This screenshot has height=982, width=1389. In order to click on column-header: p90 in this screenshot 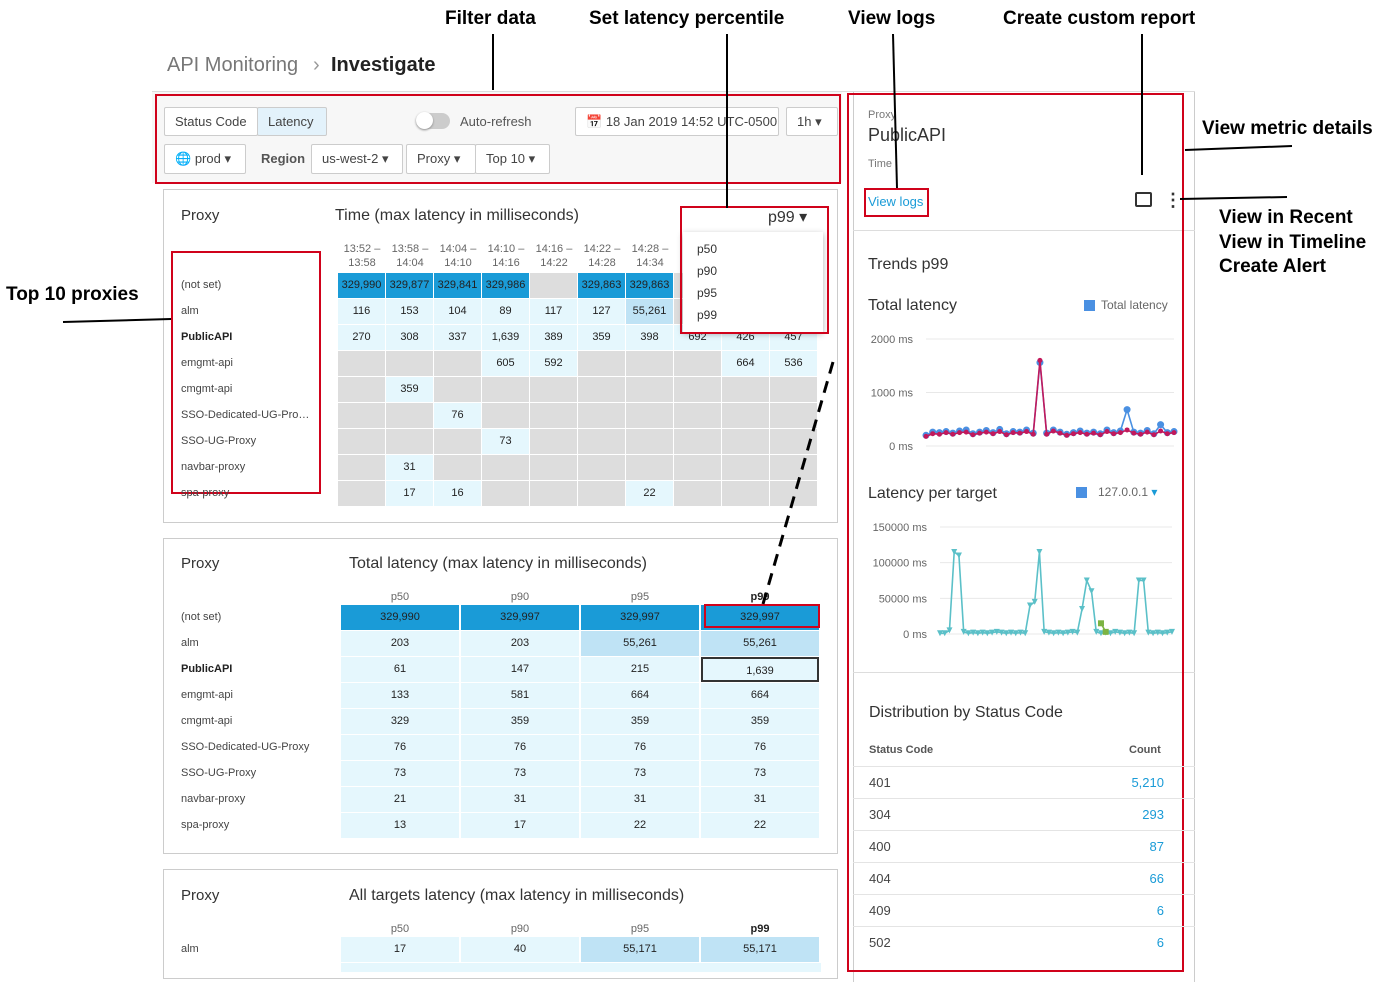, I will do `click(520, 597)`.